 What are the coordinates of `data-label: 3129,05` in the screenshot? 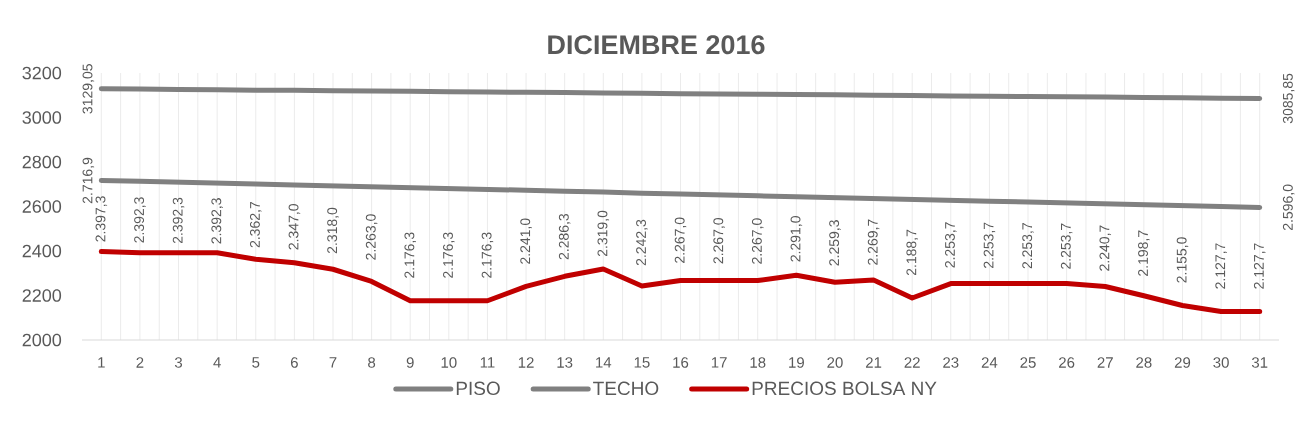 It's located at (88, 89).